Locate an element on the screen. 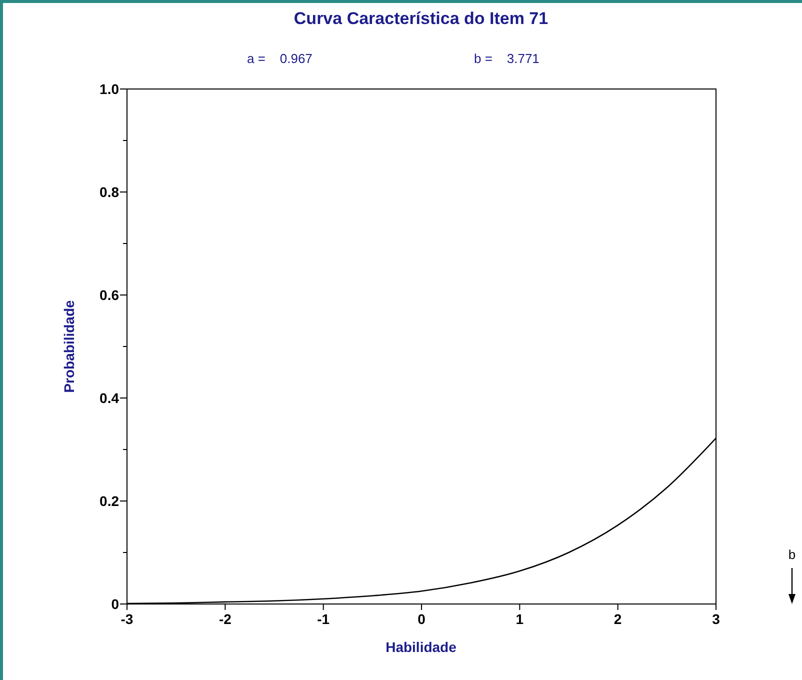 This screenshot has width=802, height=680. text: b is located at coordinates (792, 554).